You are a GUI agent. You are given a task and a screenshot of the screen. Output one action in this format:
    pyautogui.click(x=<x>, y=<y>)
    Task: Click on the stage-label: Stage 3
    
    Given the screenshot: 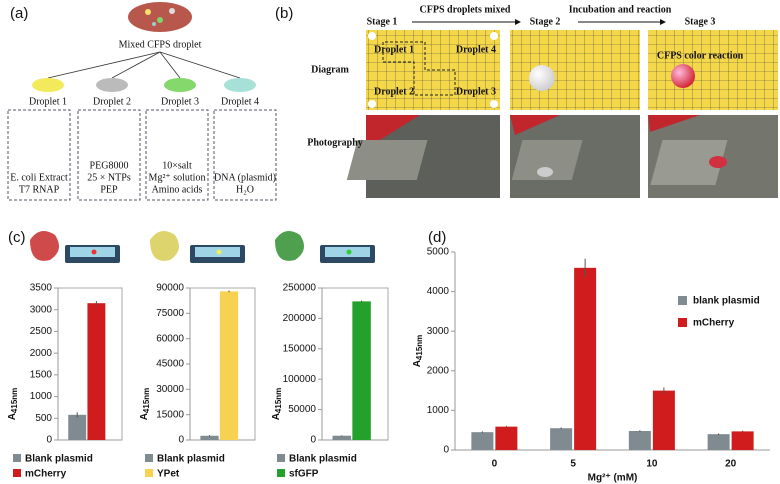 What is the action you would take?
    pyautogui.click(x=700, y=21)
    